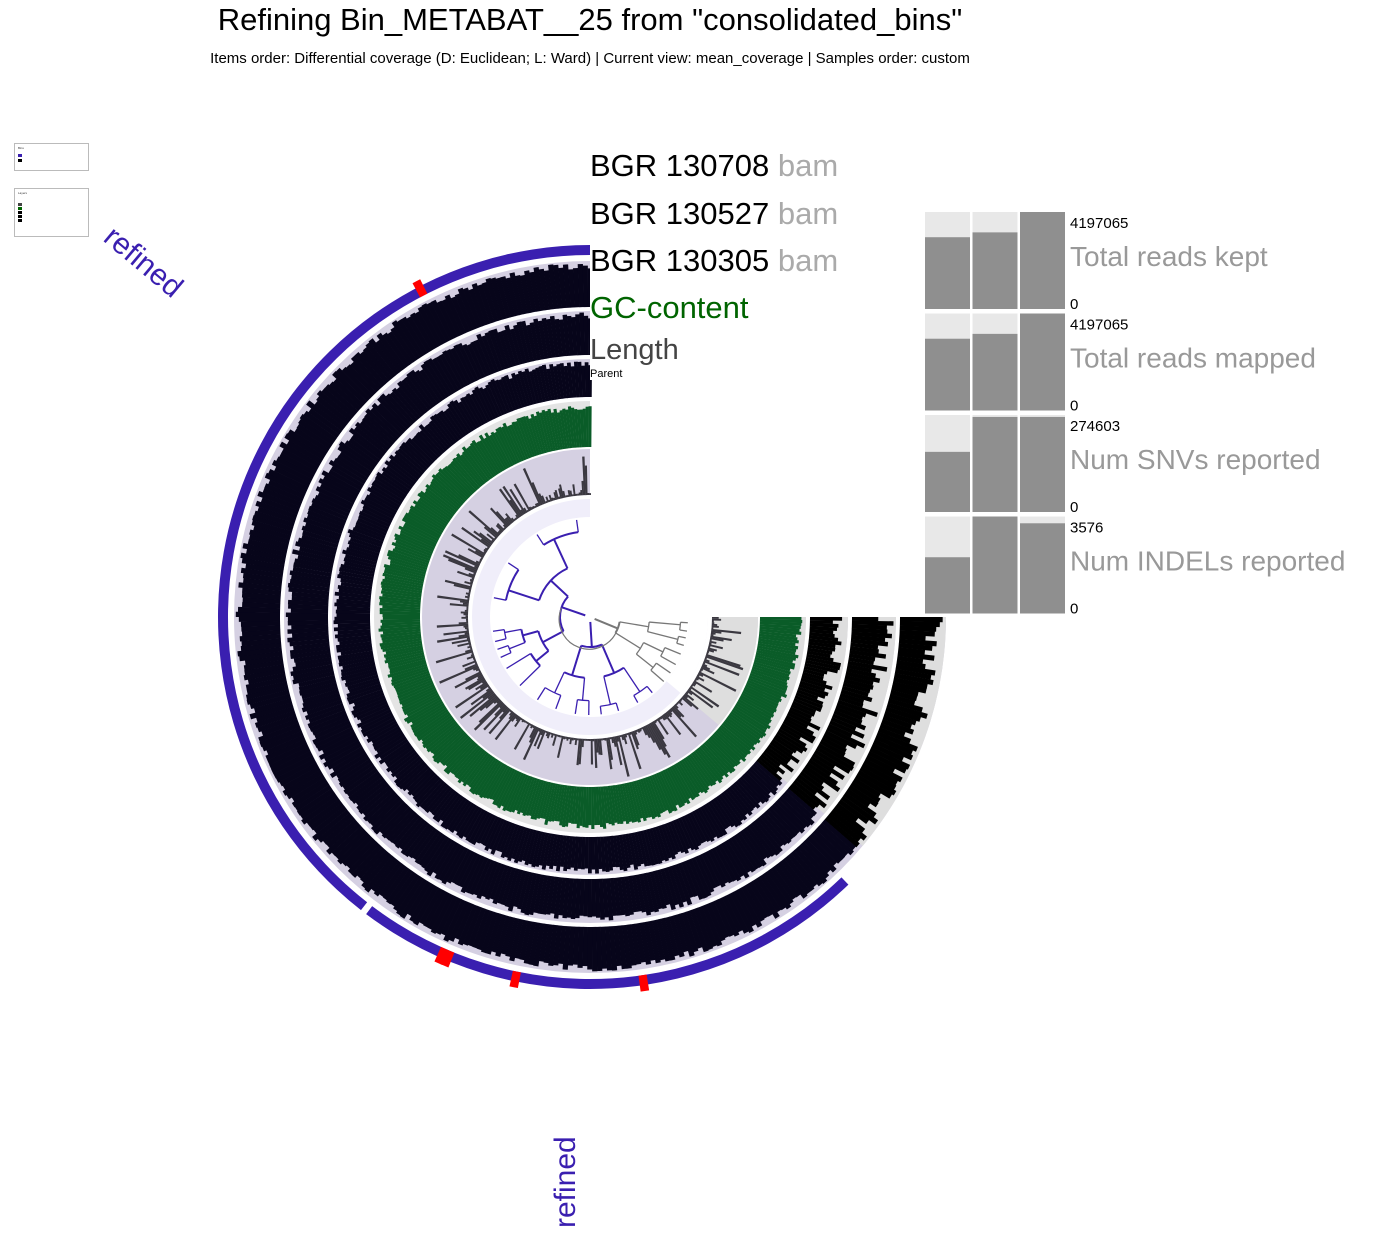 The height and width of the screenshot is (1237, 1374). Describe the element at coordinates (51, 212) in the screenshot. I see `layers-legend: Layers` at that location.